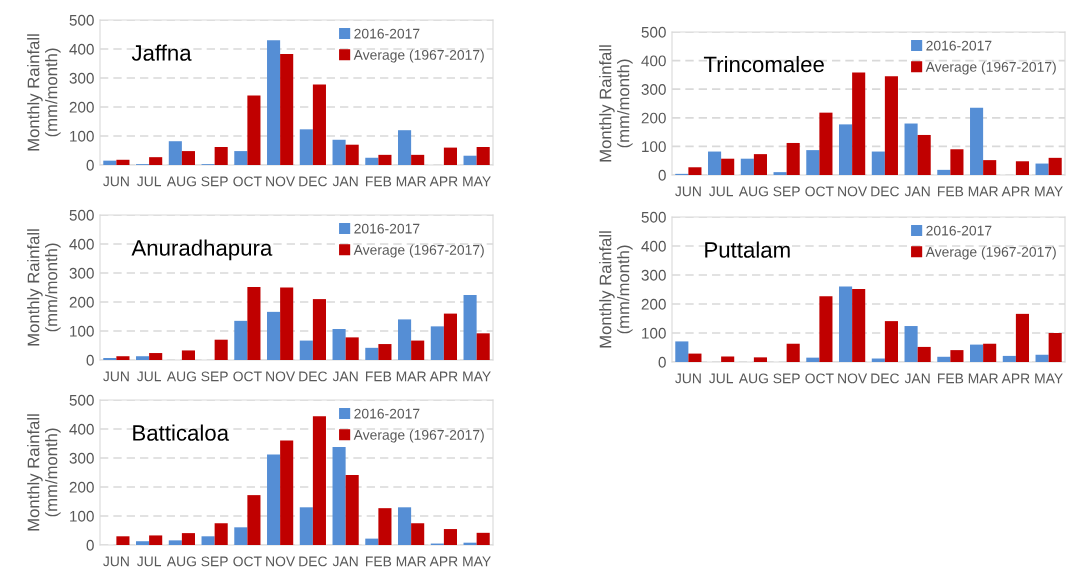 This screenshot has height=573, width=1068. I want to click on x-tick-label: NOV, so click(281, 561).